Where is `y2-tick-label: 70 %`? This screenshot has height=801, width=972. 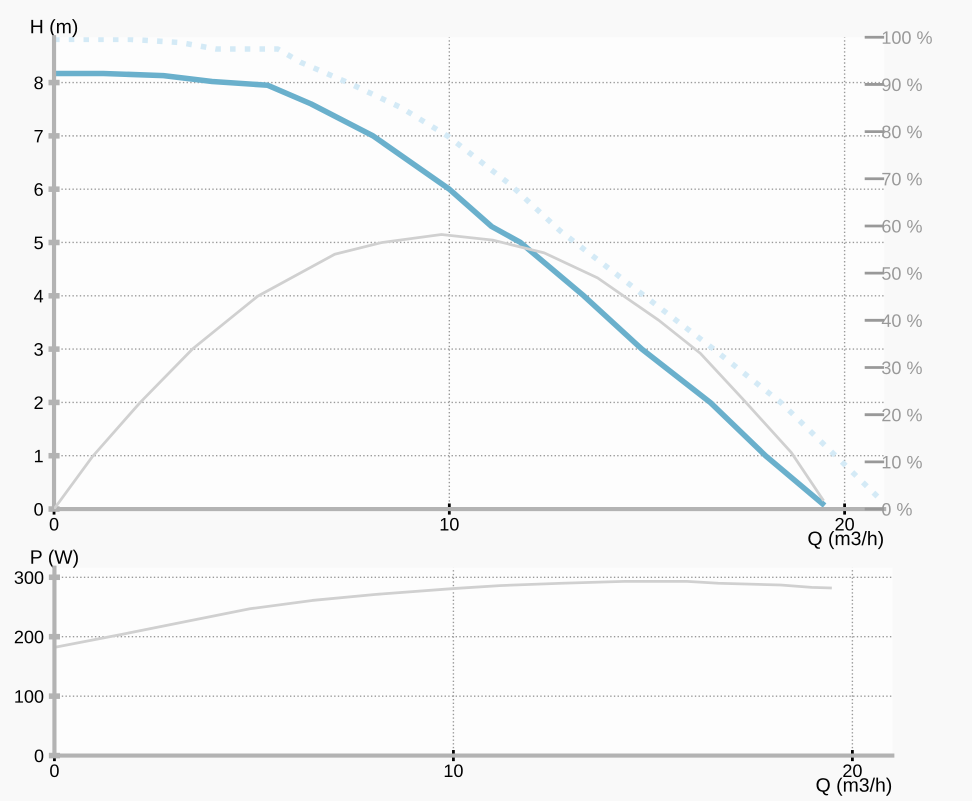
y2-tick-label: 70 % is located at coordinates (902, 179).